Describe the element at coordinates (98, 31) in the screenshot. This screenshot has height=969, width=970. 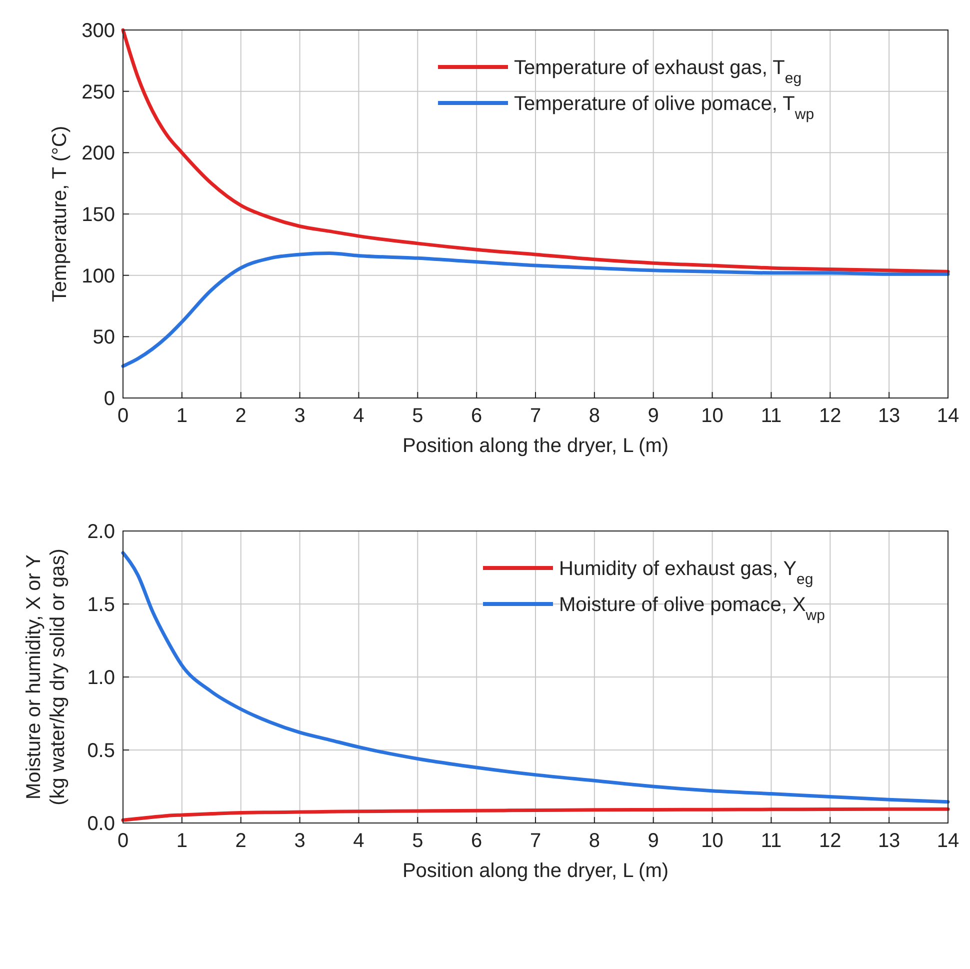
I see `y-tick-label: 300` at that location.